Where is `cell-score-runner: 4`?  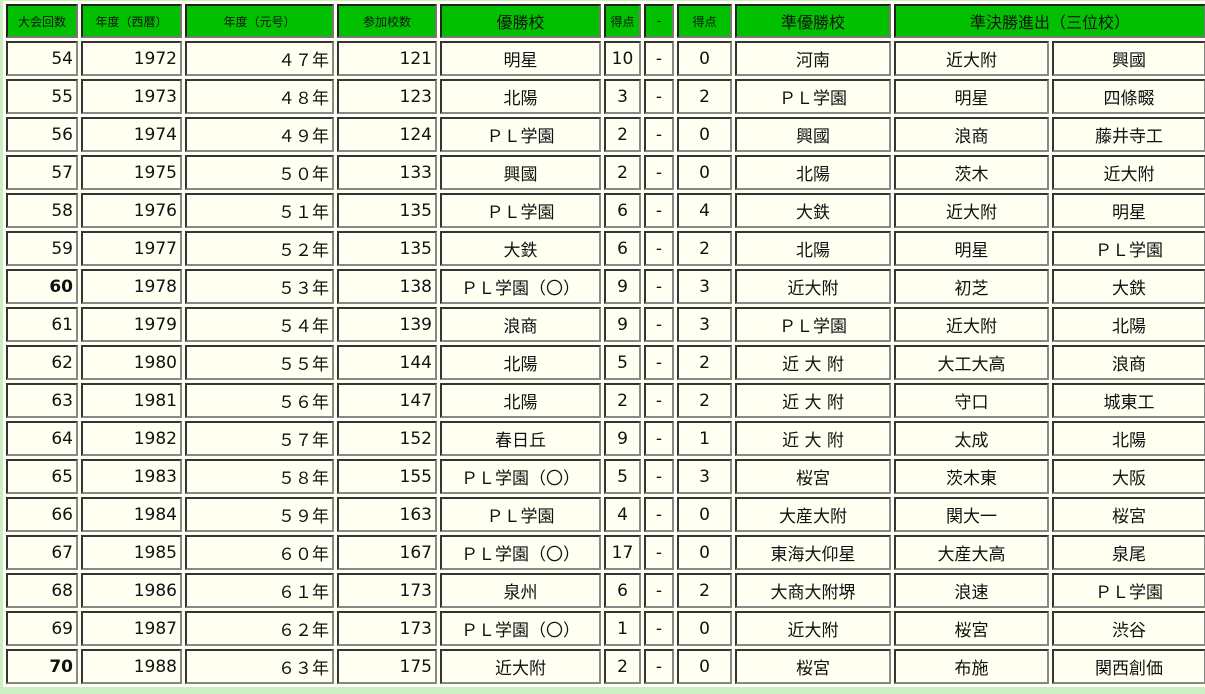
cell-score-runner: 4 is located at coordinates (704, 210).